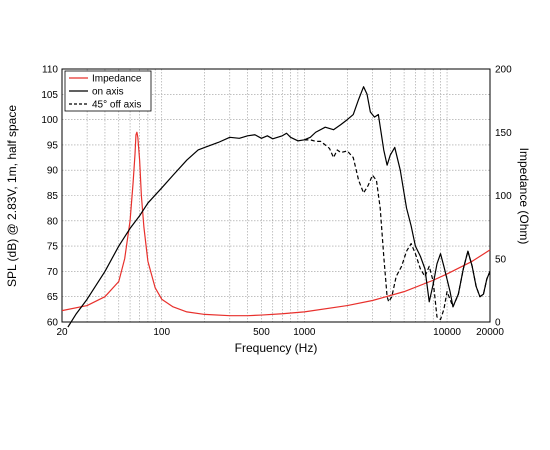  Describe the element at coordinates (501, 259) in the screenshot. I see `y2-tick-label: 50` at that location.